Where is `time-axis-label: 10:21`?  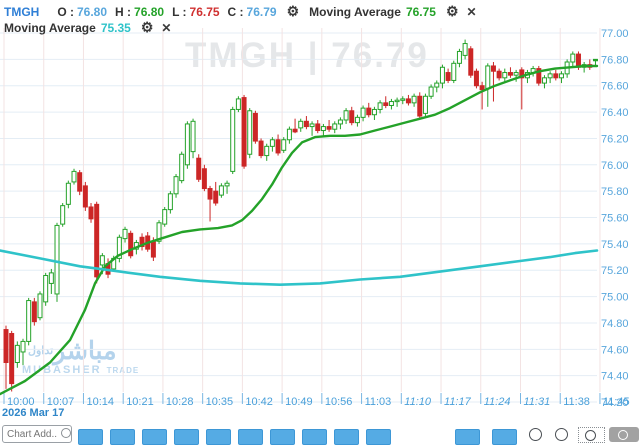
time-axis-label: 10:21 is located at coordinates (140, 402).